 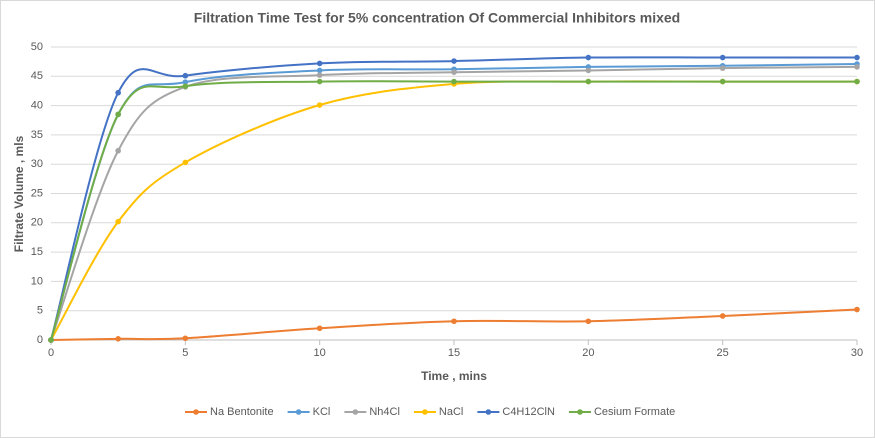 I want to click on x-tick-label: 30, so click(x=857, y=353).